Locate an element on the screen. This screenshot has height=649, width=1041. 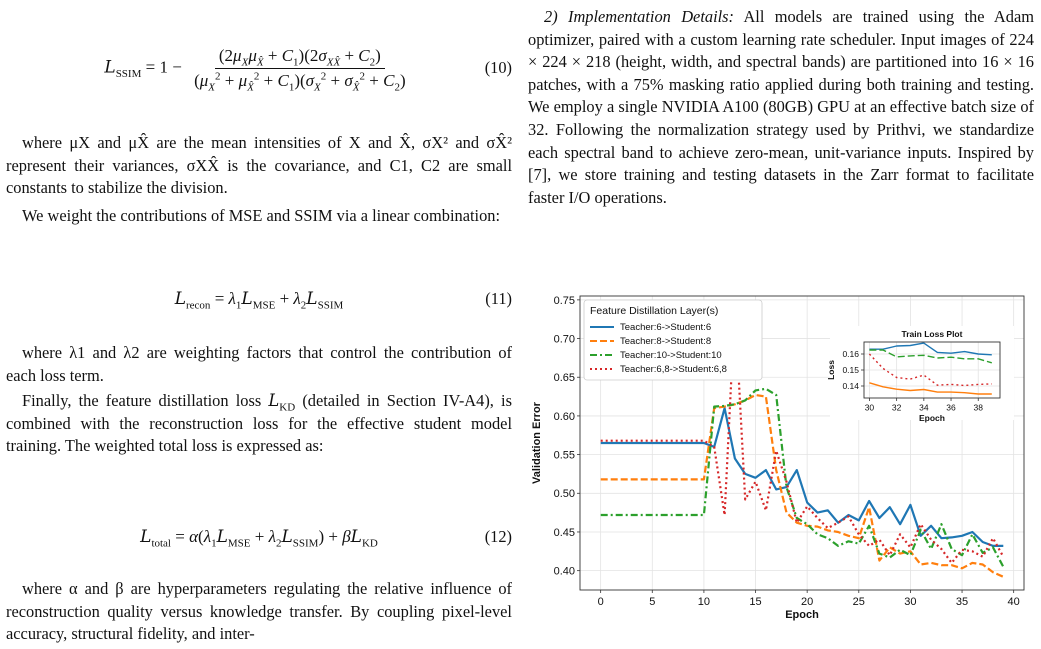
inset-x-tick-label: 32 is located at coordinates (897, 408).